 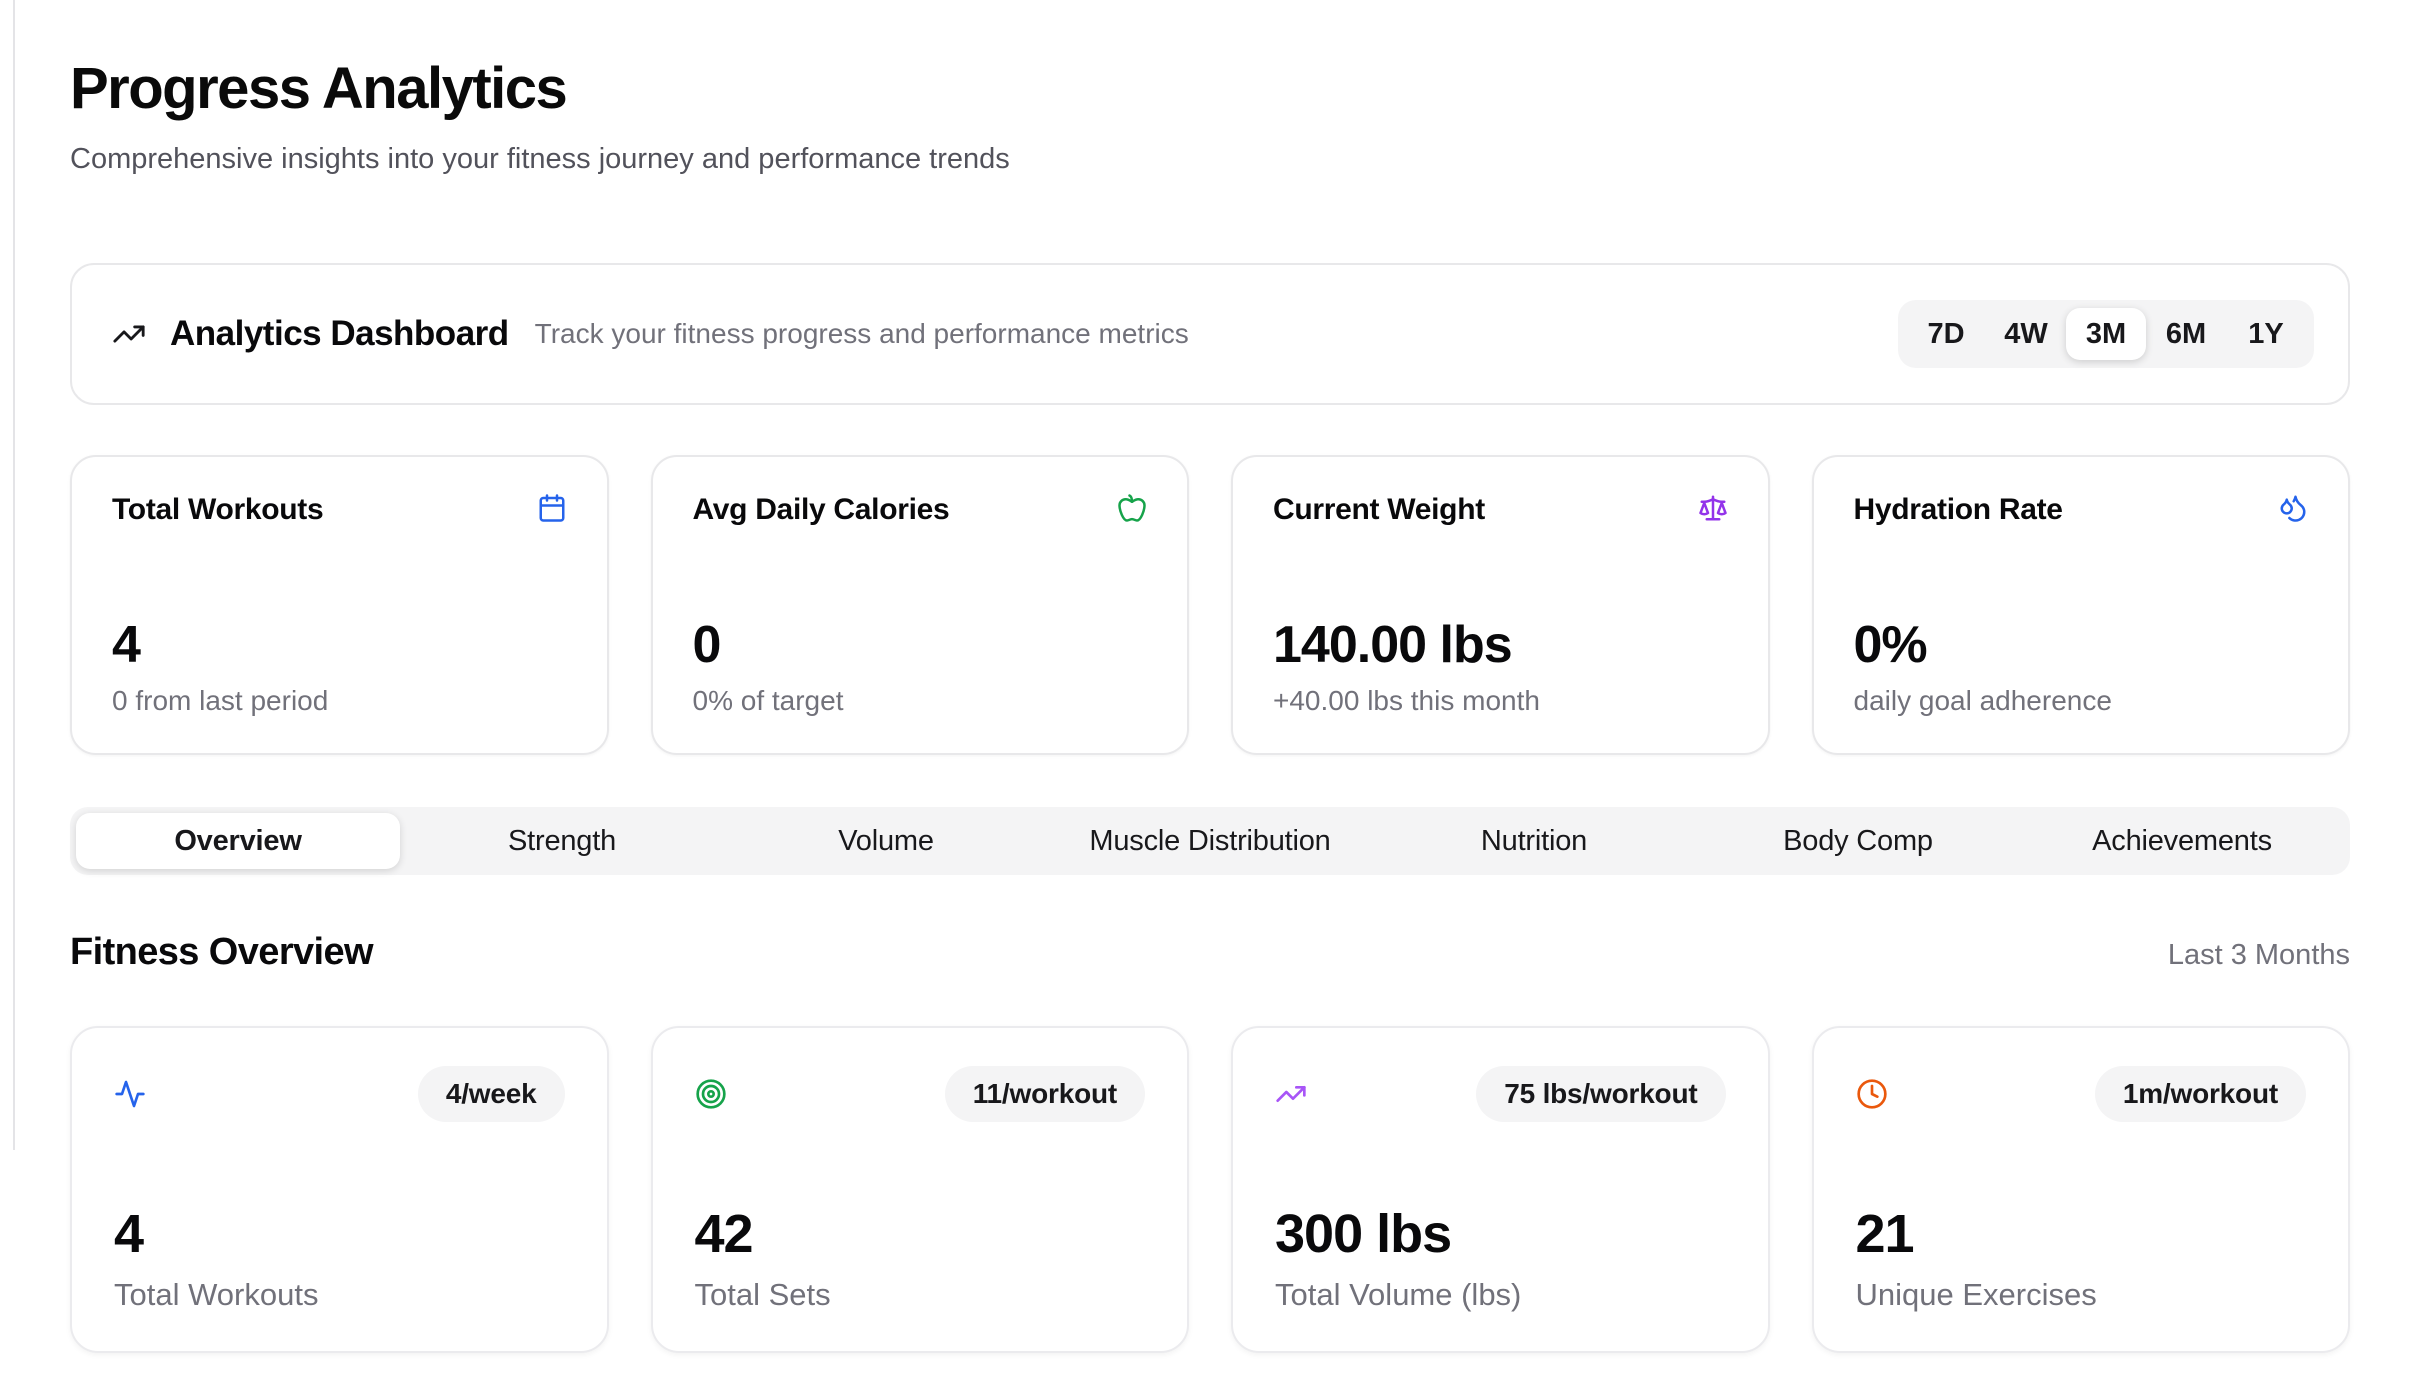 I want to click on left-edge-divider, so click(x=14, y=575).